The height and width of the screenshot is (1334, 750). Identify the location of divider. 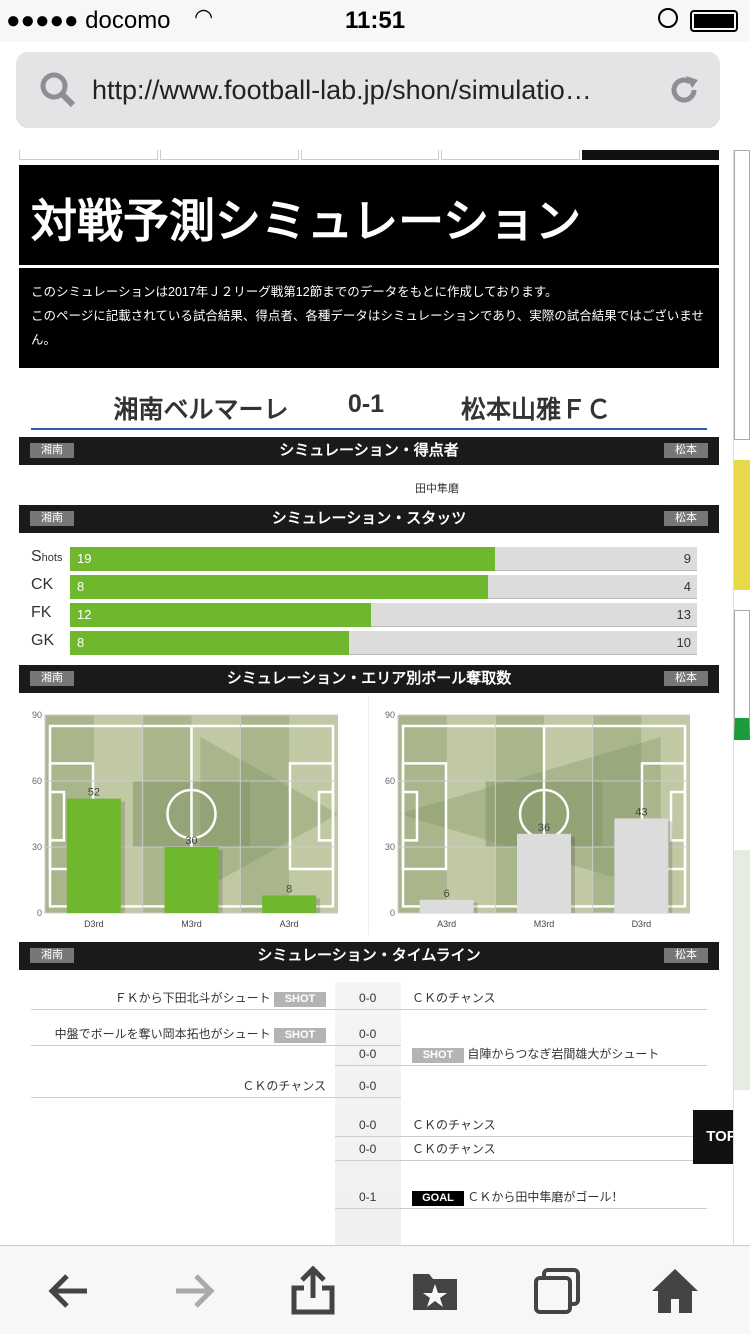
(368, 815).